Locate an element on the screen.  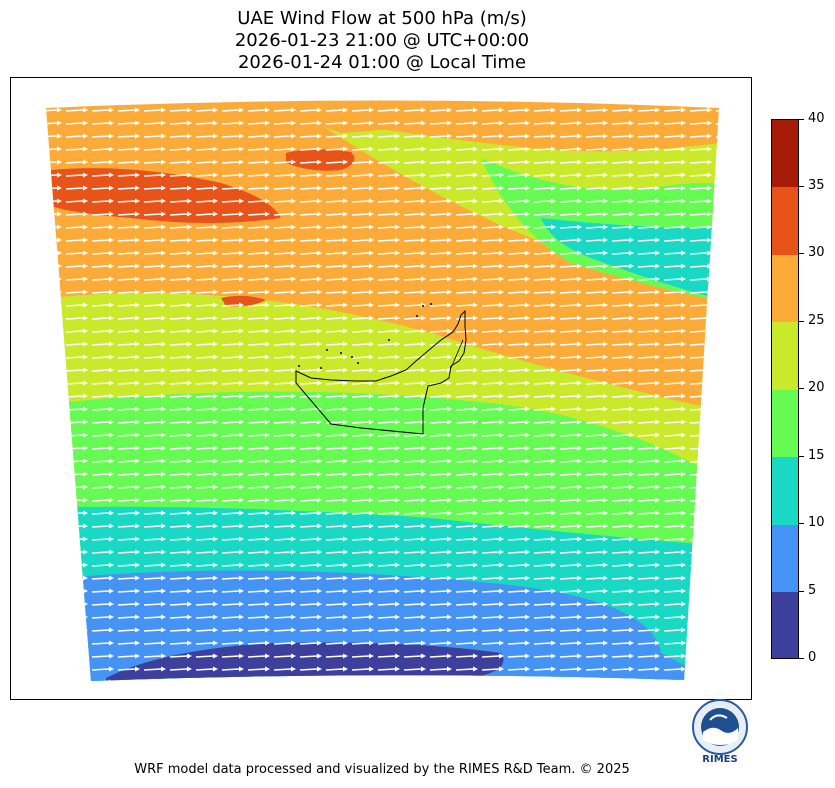
local-time: 2026-01-24 01:00 @ Local Time is located at coordinates (382, 62).